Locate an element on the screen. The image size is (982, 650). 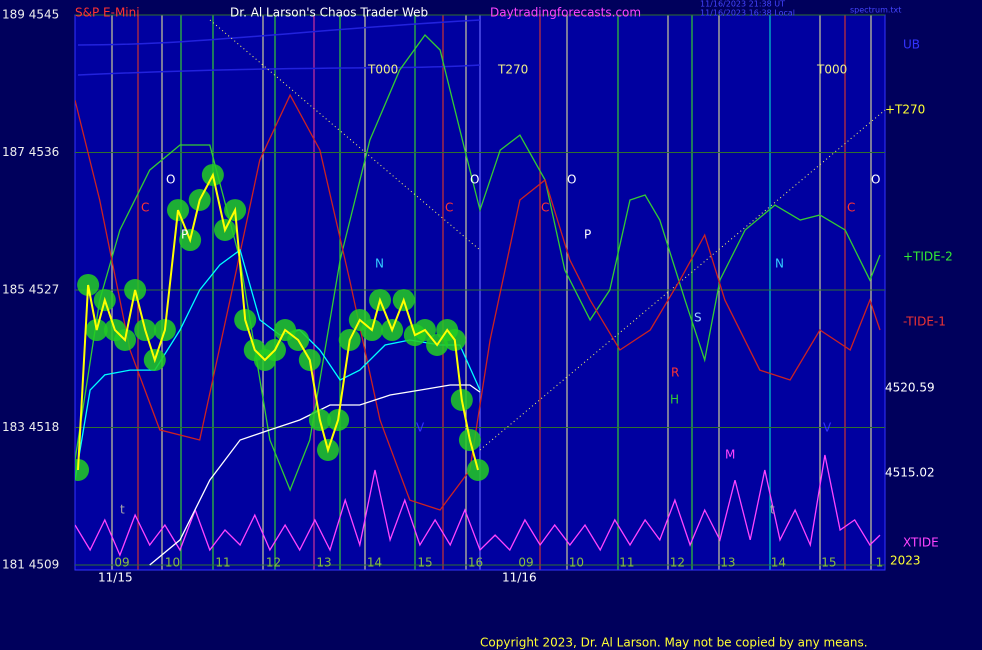
annotation: UB is located at coordinates (911, 45).